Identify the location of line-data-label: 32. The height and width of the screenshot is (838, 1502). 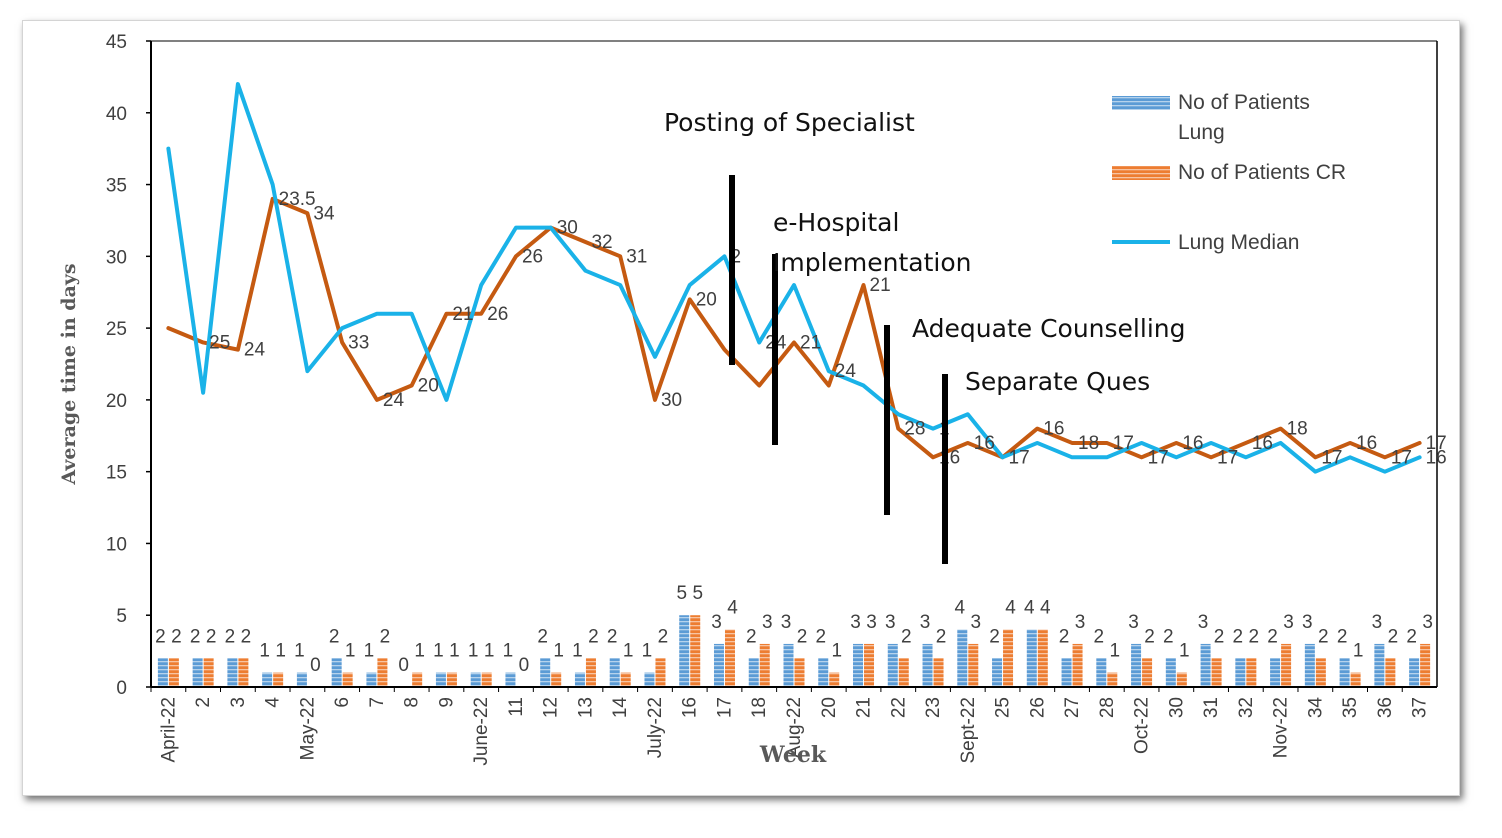
(601, 242).